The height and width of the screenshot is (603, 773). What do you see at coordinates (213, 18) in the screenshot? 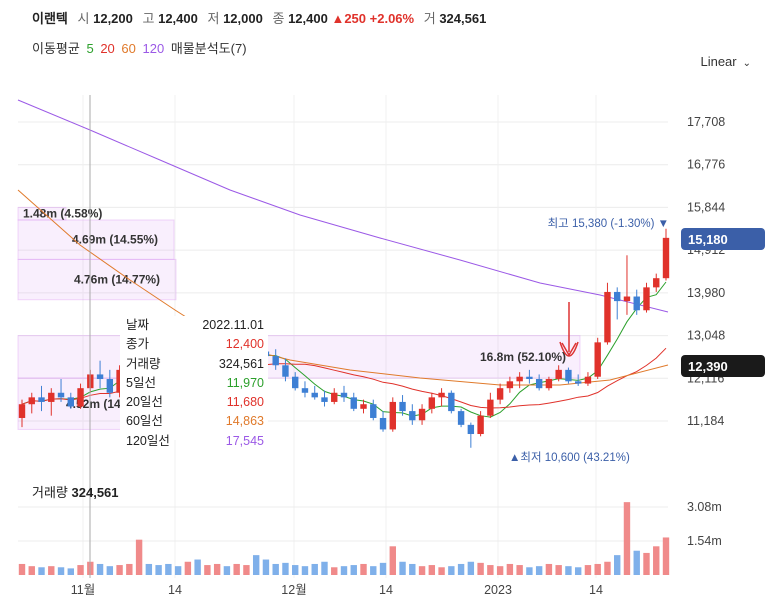
I see `low-label: 저` at bounding box center [213, 18].